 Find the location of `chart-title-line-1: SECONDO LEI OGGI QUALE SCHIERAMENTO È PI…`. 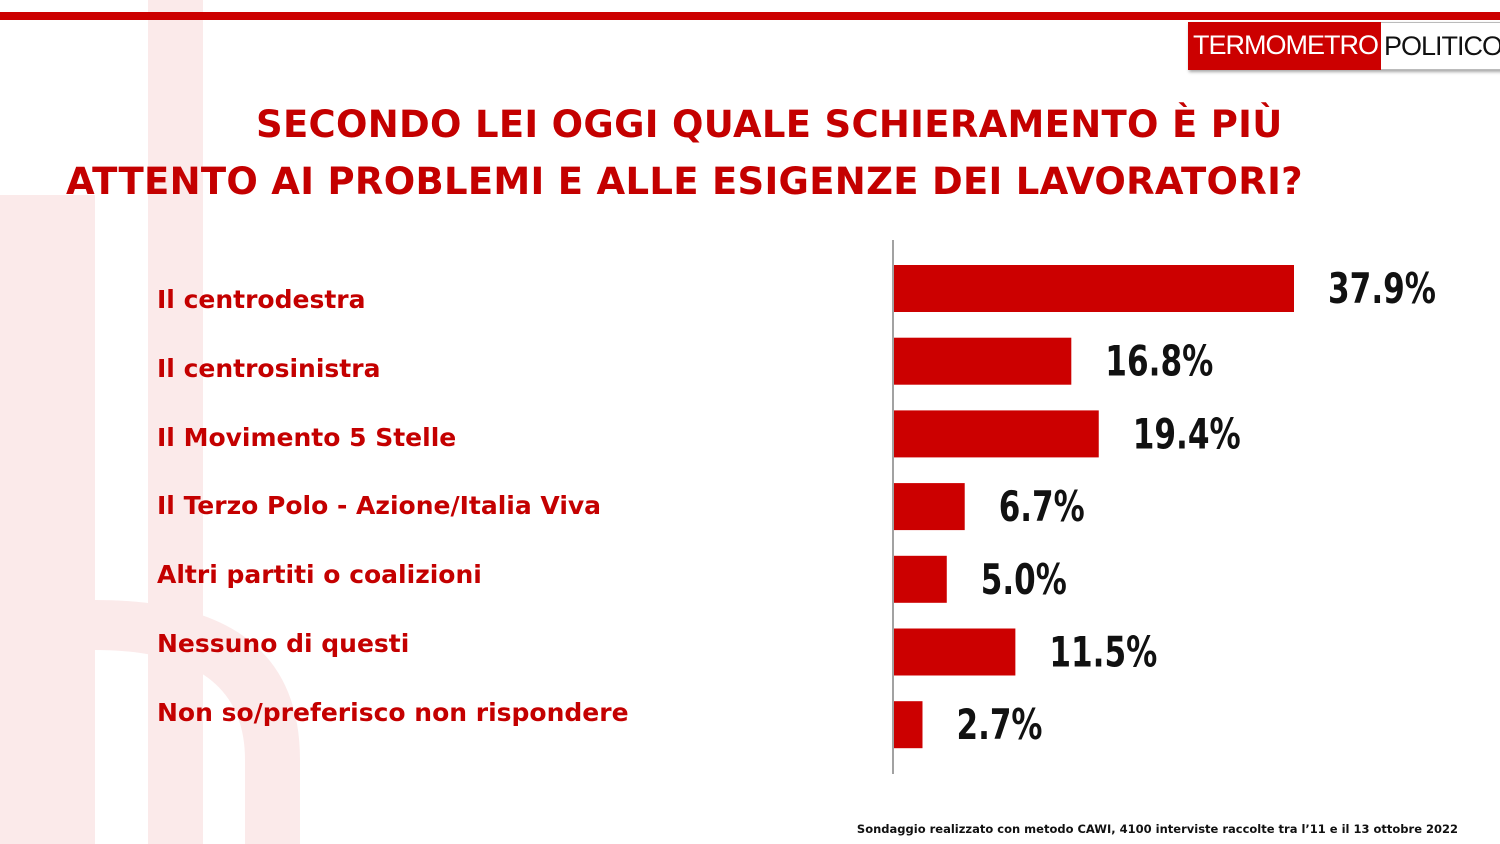

chart-title-line-1: SECONDO LEI OGGI QUALE SCHIERAMENTO È PI… is located at coordinates (769, 124).